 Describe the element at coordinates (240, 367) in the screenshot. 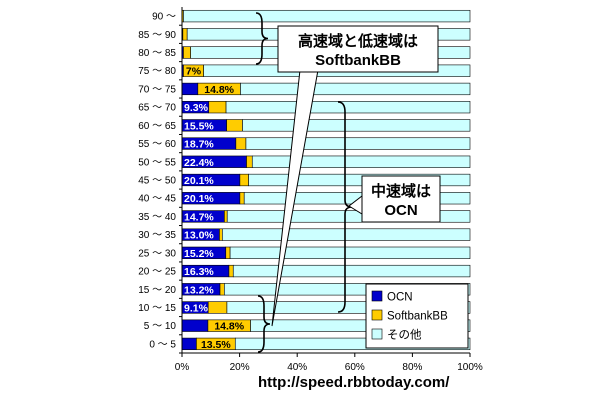

I see `x-tick-label: 20%` at that location.